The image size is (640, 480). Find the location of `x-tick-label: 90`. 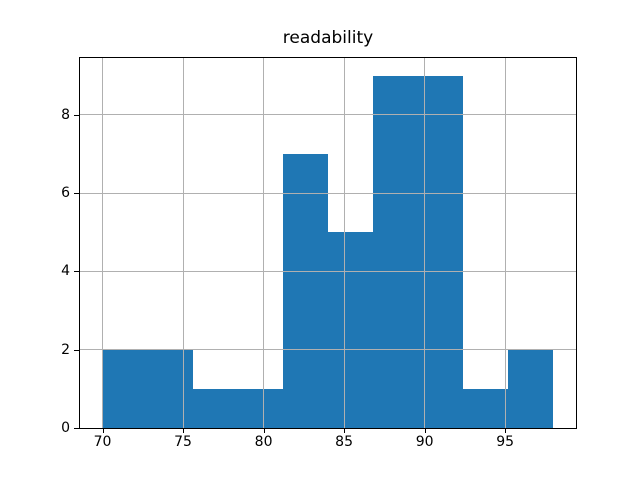

x-tick-label: 90 is located at coordinates (424, 442).